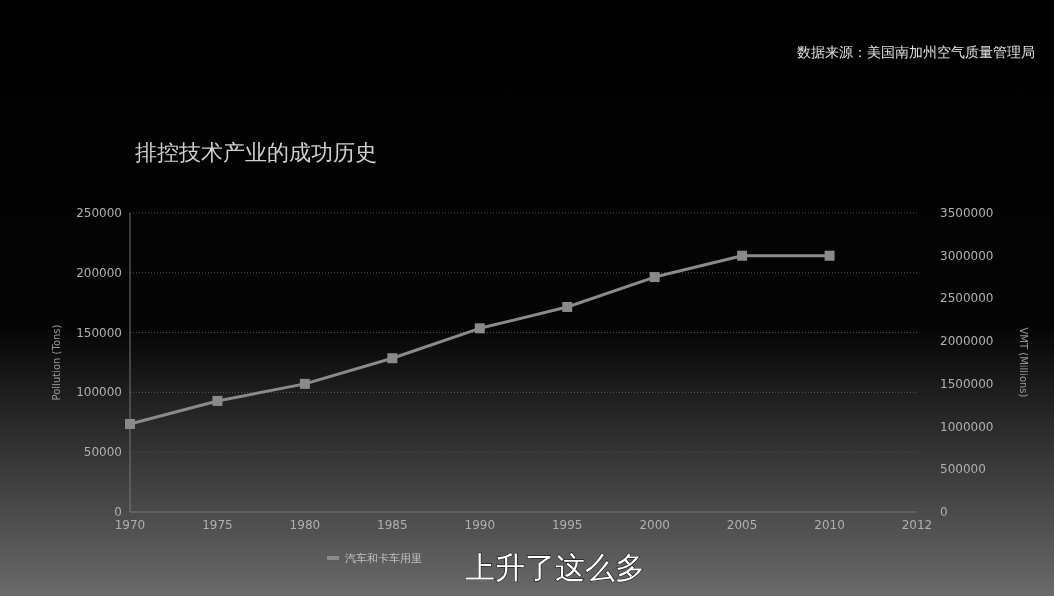 The width and height of the screenshot is (1054, 596). What do you see at coordinates (1023, 362) in the screenshot?
I see `y2-axis-title: VMT (Millions)` at bounding box center [1023, 362].